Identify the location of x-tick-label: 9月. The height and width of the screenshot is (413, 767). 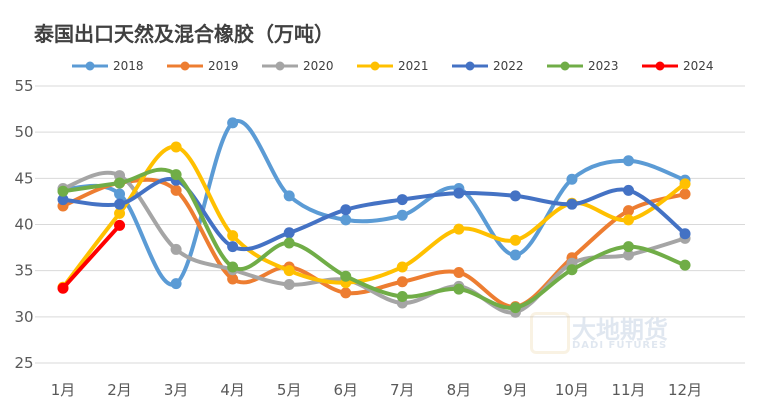
(515, 390).